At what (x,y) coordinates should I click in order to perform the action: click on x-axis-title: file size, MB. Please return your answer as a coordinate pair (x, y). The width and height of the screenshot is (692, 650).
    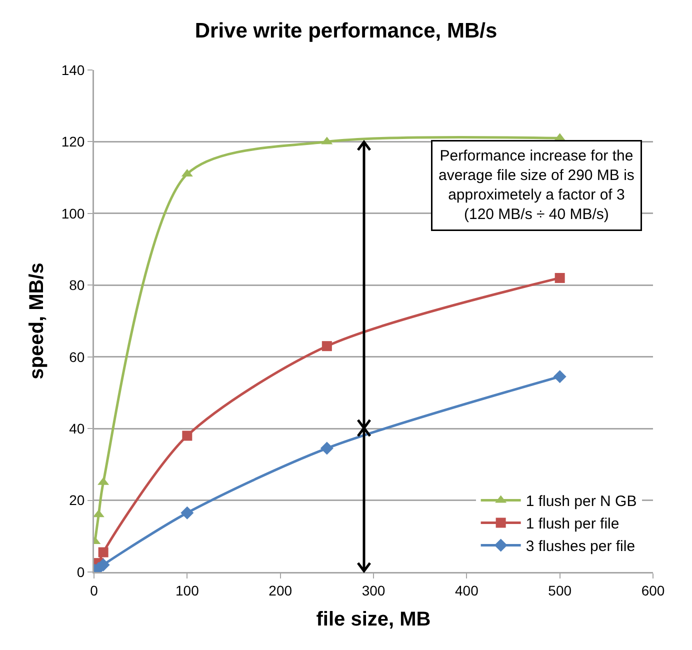
    Looking at the image, I should click on (373, 619).